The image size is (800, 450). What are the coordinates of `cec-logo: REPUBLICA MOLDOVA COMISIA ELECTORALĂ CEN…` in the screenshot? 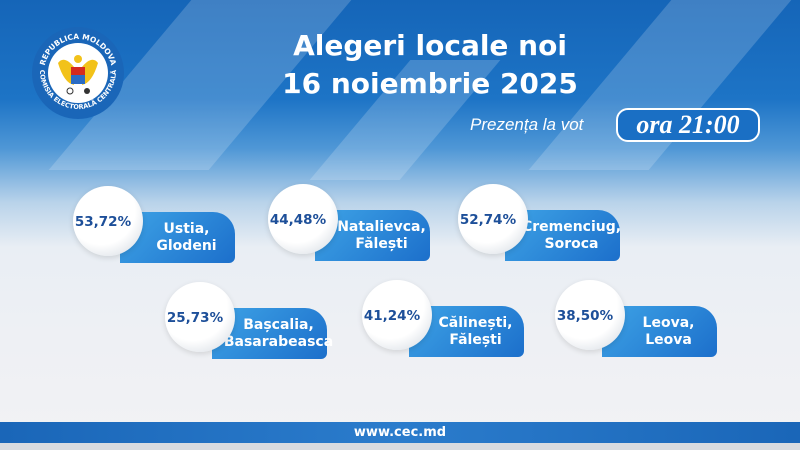 It's located at (78, 73).